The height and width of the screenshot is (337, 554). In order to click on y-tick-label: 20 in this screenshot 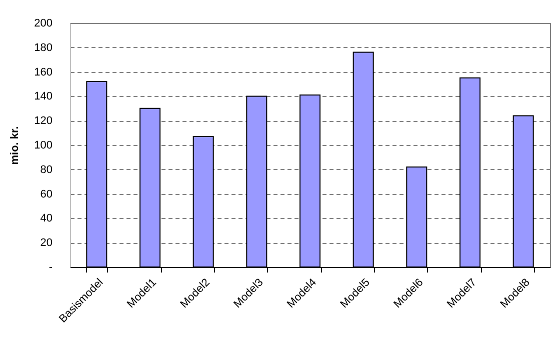, I will do `click(46, 243)`.